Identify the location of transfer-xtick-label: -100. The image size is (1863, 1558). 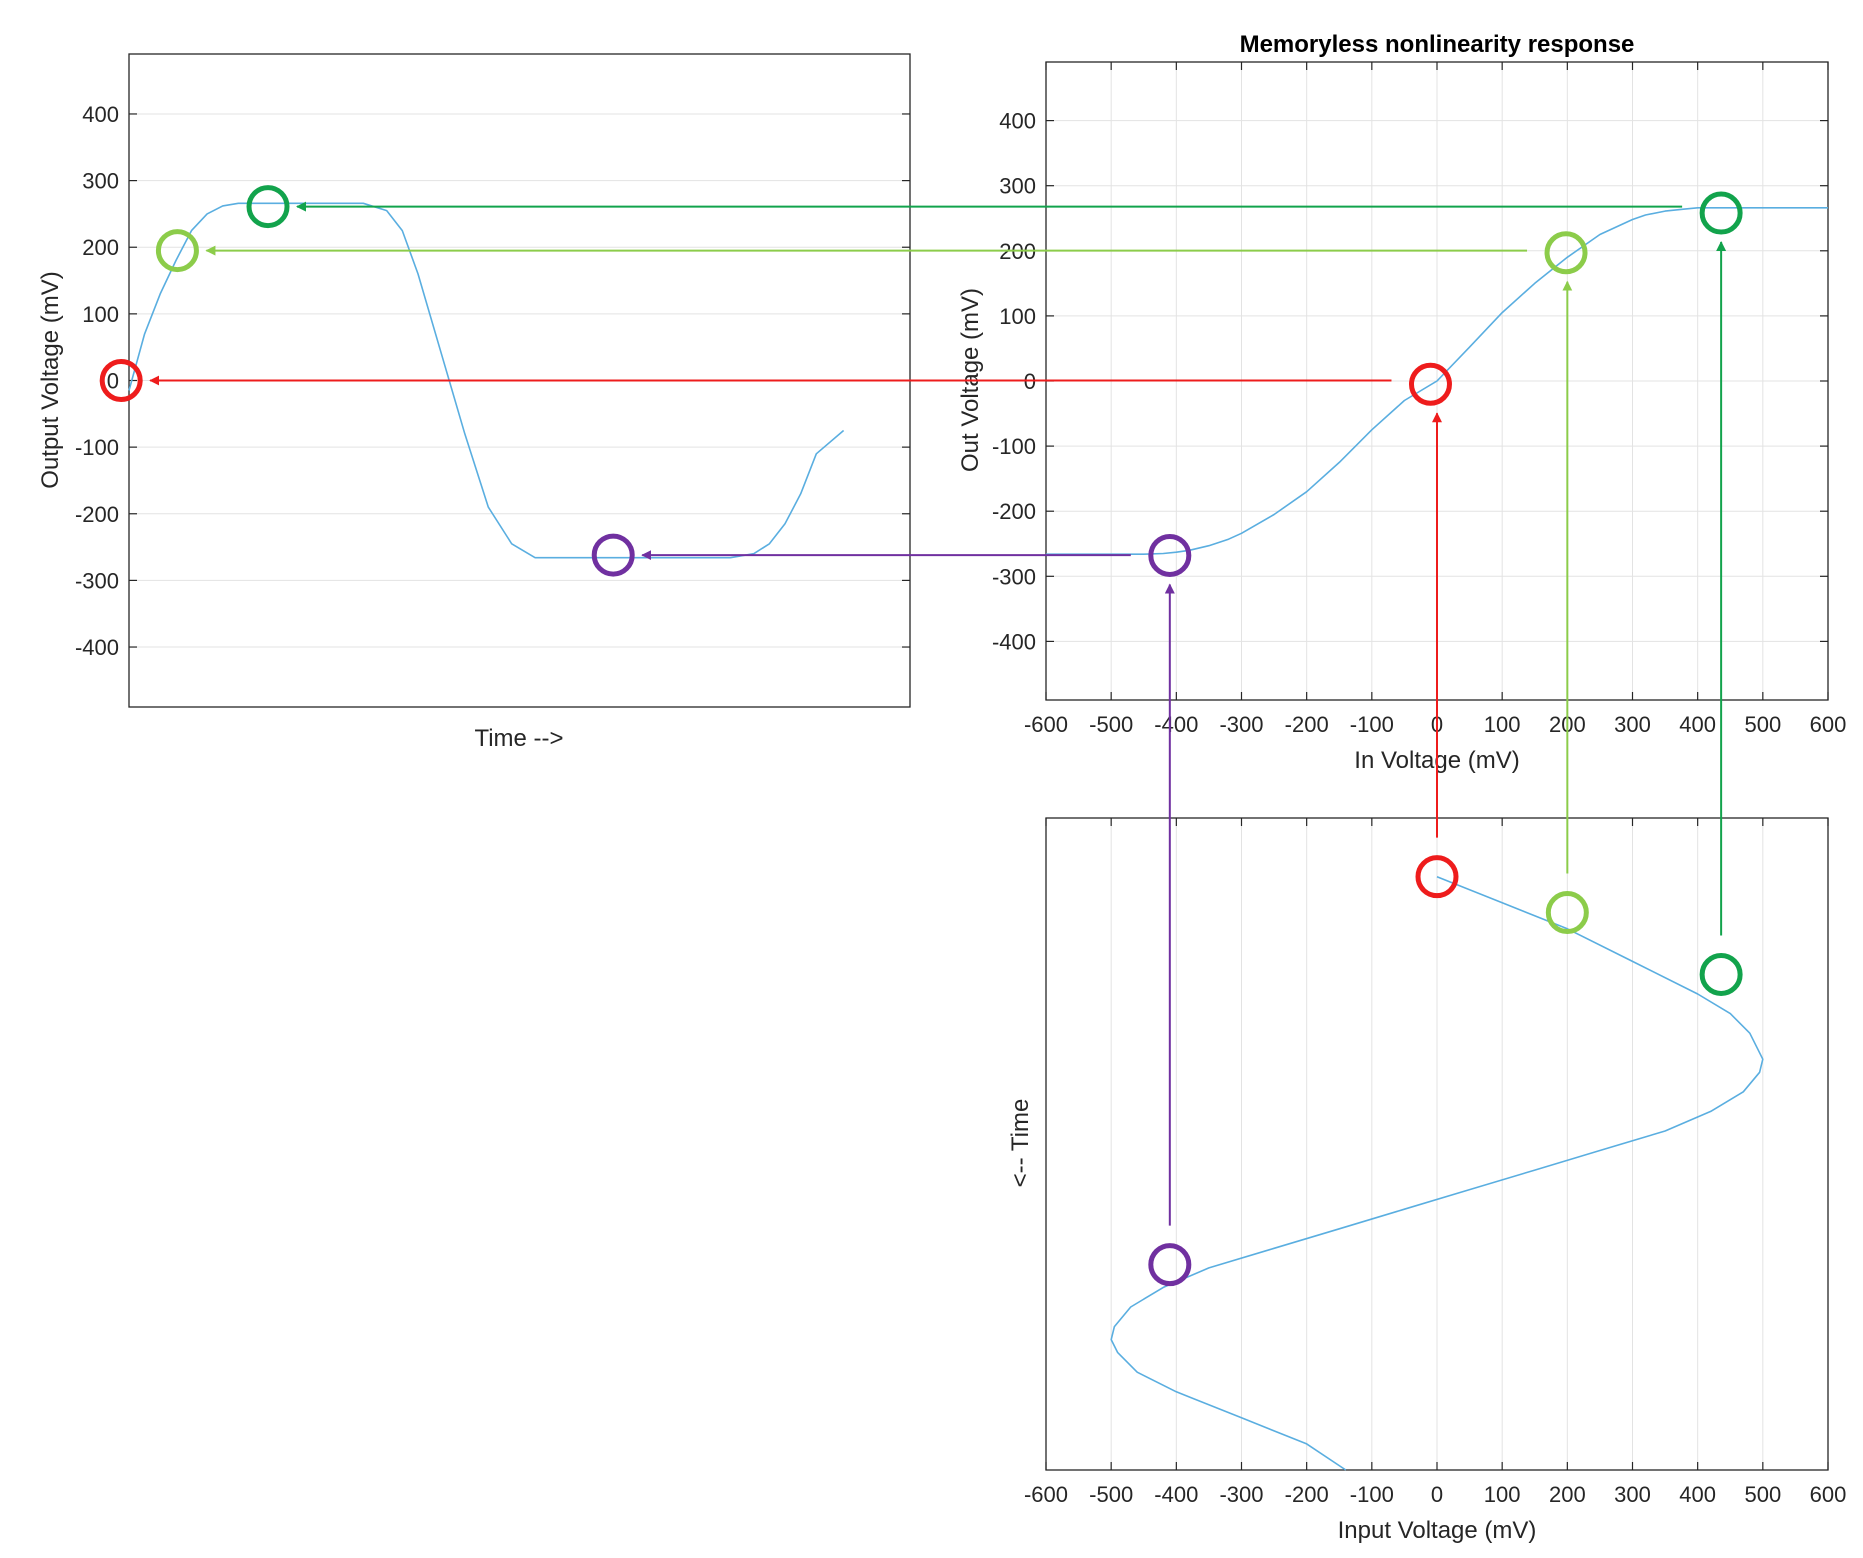
(1372, 724).